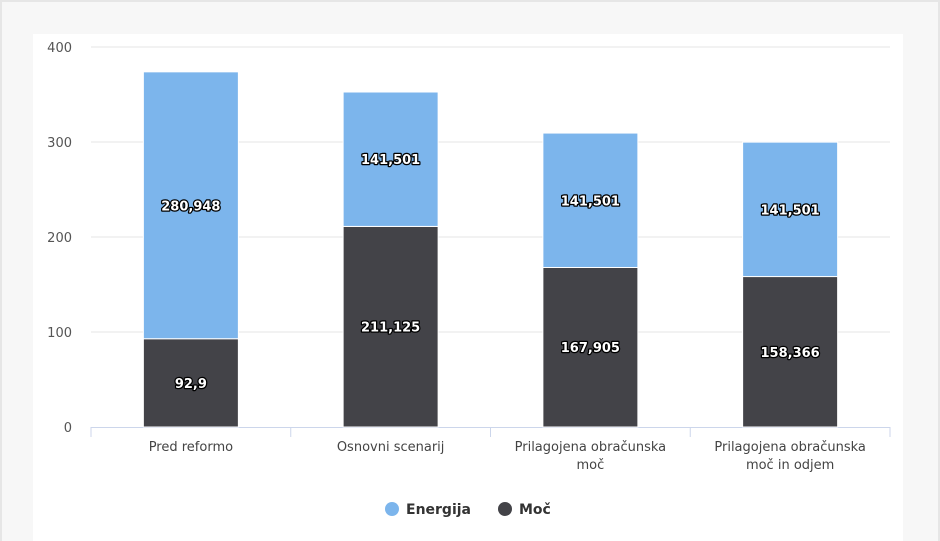 The image size is (940, 541). What do you see at coordinates (68, 428) in the screenshot?
I see `y-tick-label: 0` at bounding box center [68, 428].